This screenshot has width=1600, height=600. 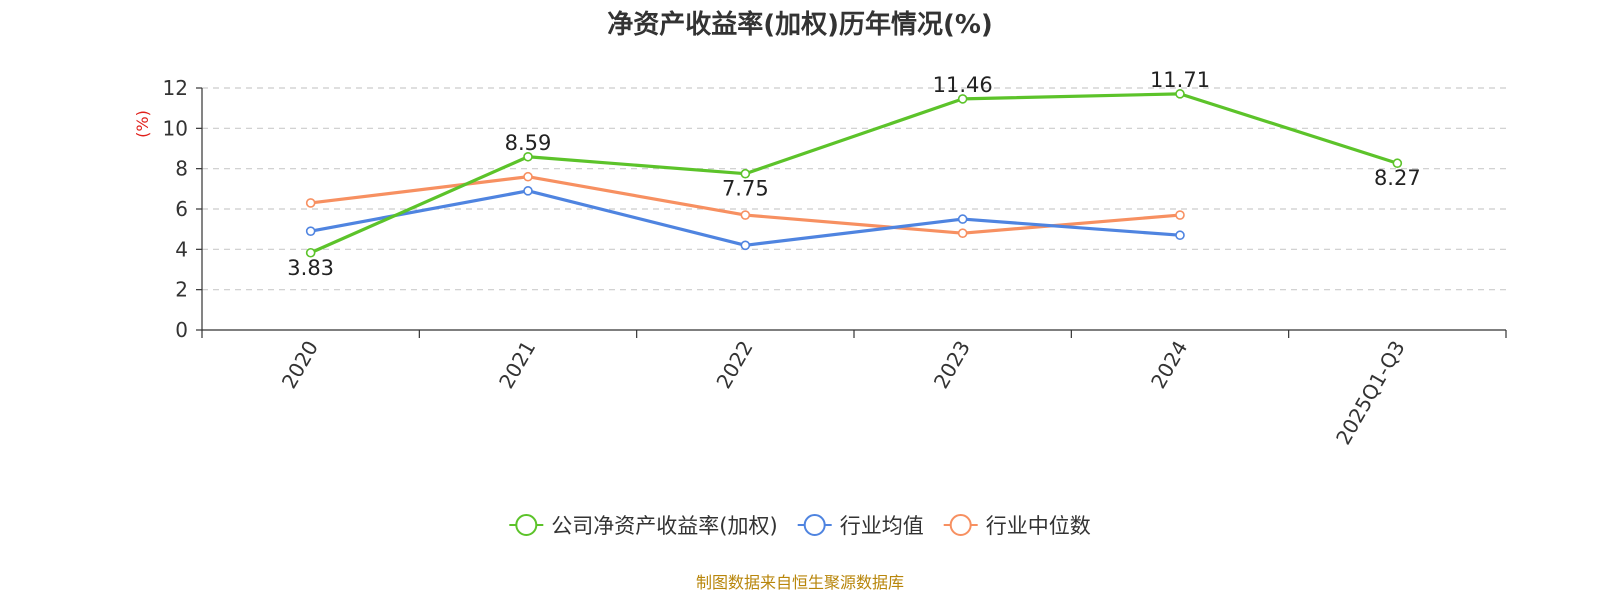 What do you see at coordinates (800, 582) in the screenshot?
I see `source-note: 制图数据来自恒生聚源数据库` at bounding box center [800, 582].